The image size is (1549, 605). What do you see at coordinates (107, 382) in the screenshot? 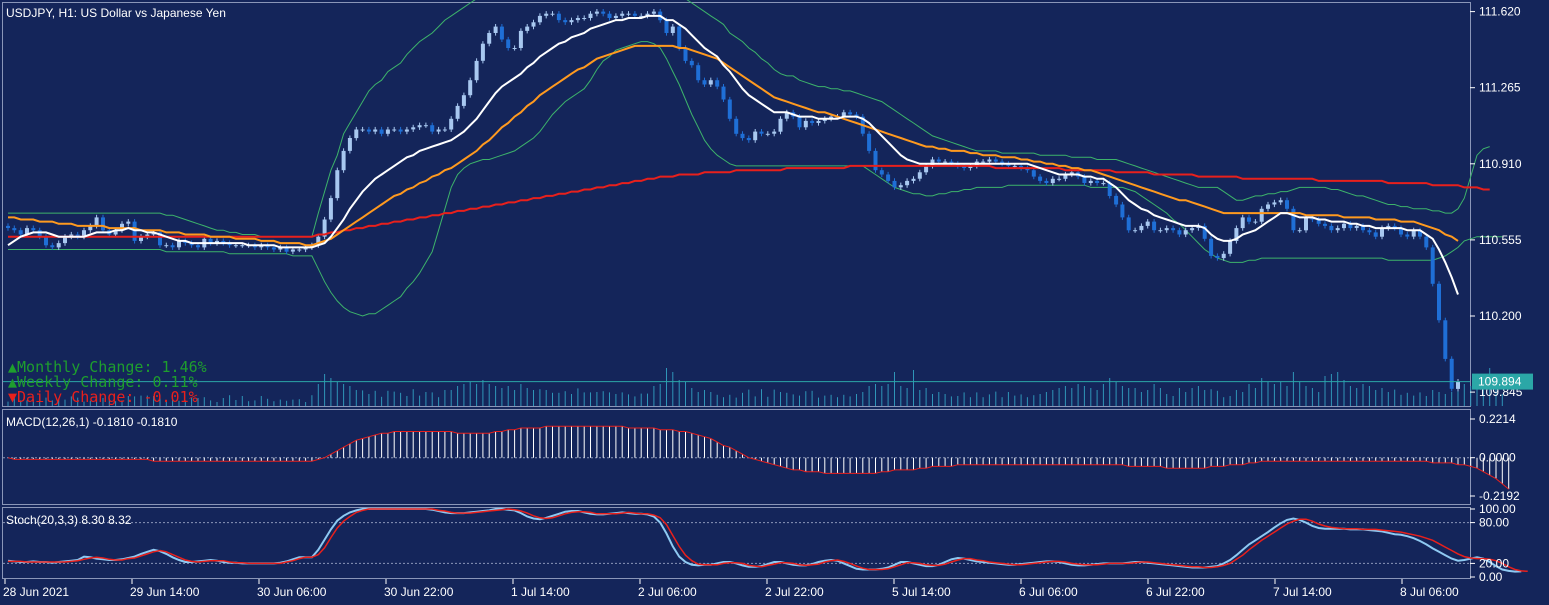
I see `weekly-change-text: Weekly Change: 0.11%` at bounding box center [107, 382].